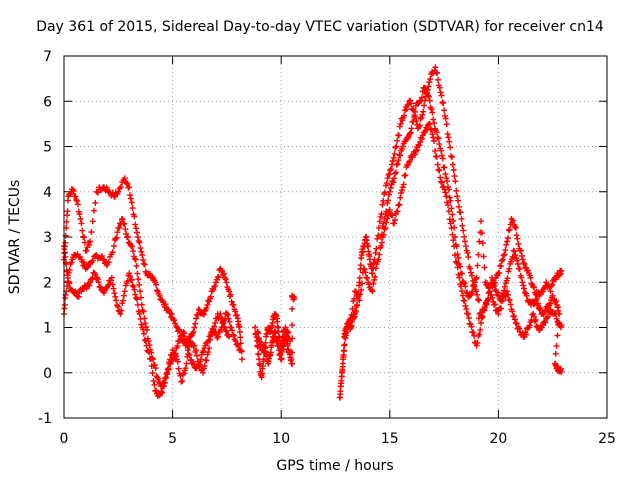 The width and height of the screenshot is (640, 480). Describe the element at coordinates (334, 466) in the screenshot. I see `x-axis-label: GPS time / hours` at that location.